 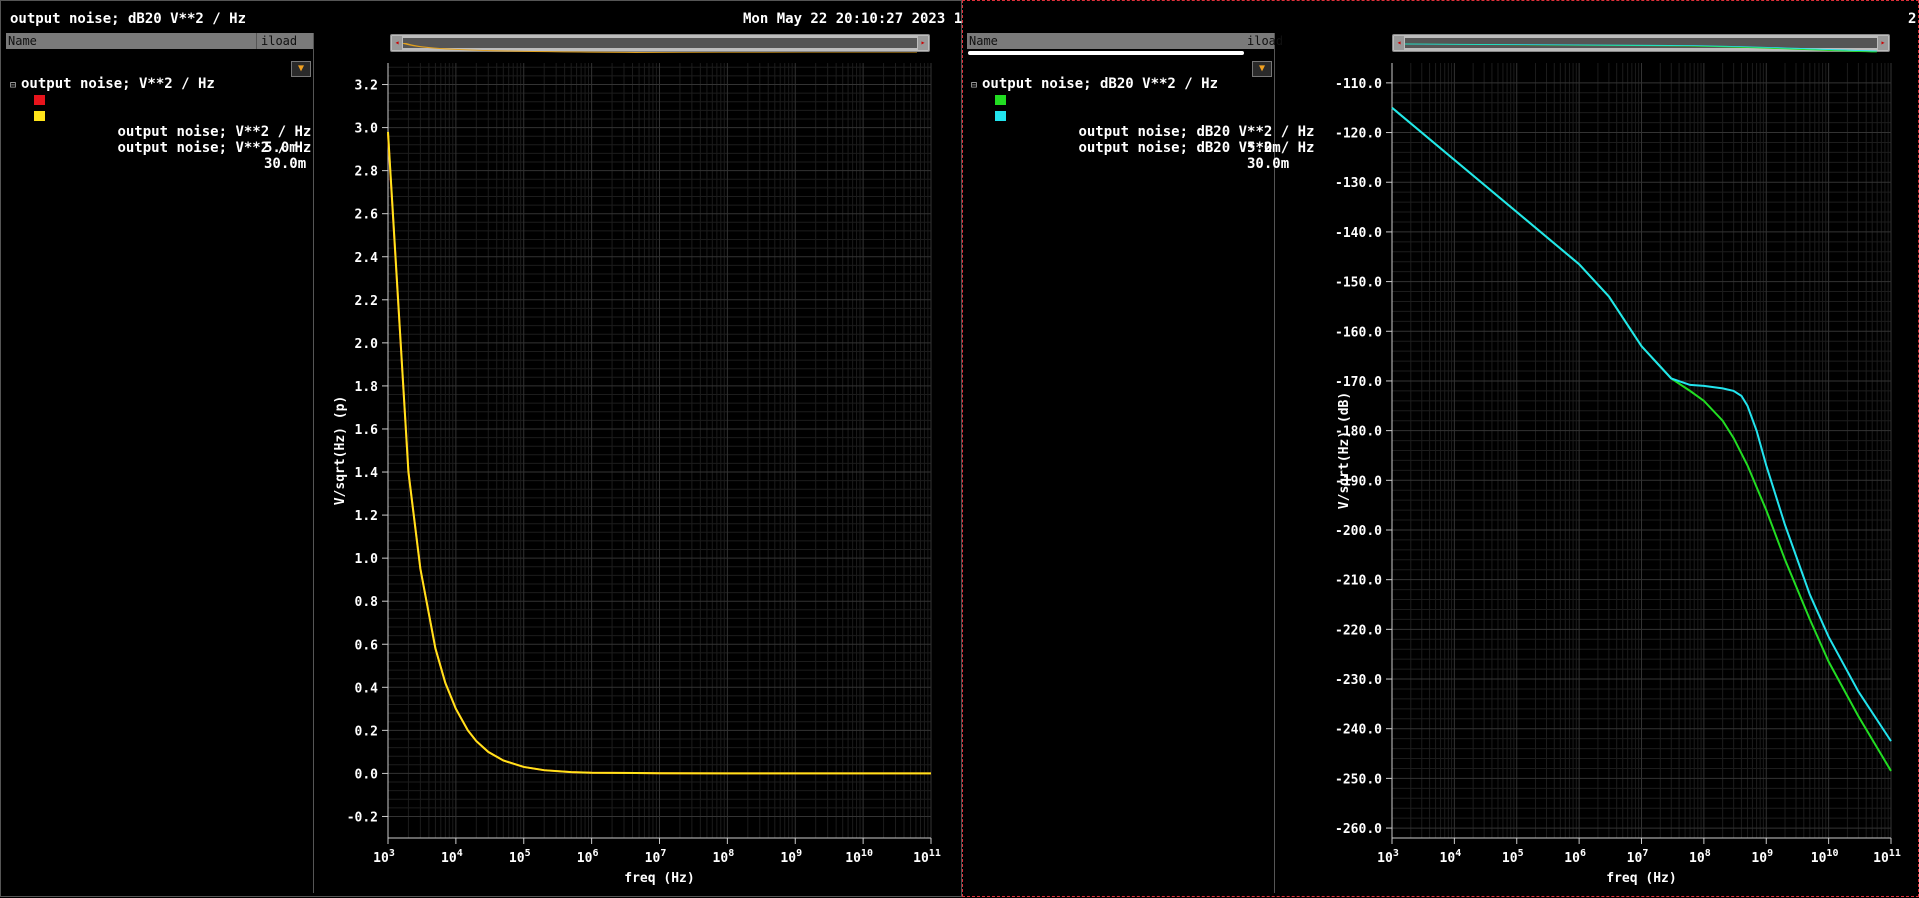 What do you see at coordinates (1358, 630) in the screenshot?
I see `y-tick-label: -220.0` at bounding box center [1358, 630].